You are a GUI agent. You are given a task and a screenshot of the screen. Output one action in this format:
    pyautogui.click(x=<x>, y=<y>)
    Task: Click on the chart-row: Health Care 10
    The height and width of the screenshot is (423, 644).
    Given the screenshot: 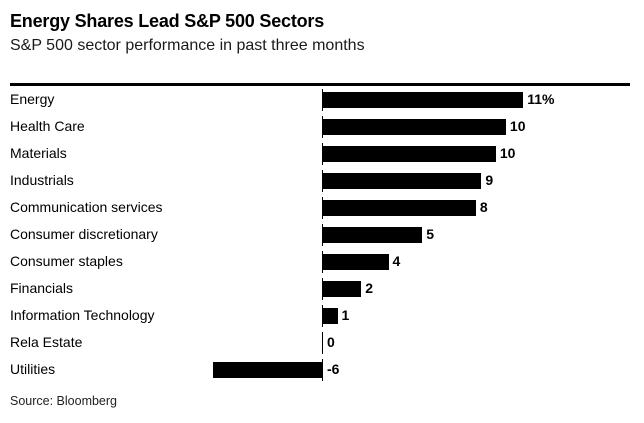 What is the action you would take?
    pyautogui.click(x=324, y=126)
    